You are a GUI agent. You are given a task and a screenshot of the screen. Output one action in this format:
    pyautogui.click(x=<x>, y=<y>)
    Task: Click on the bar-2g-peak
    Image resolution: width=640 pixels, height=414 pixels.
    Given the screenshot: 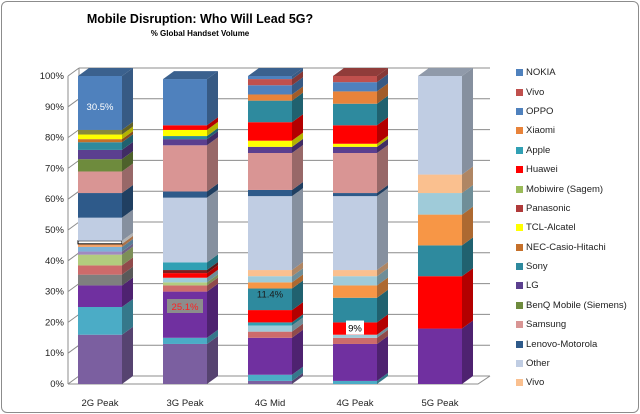 What is the action you would take?
    pyautogui.click(x=105, y=226)
    